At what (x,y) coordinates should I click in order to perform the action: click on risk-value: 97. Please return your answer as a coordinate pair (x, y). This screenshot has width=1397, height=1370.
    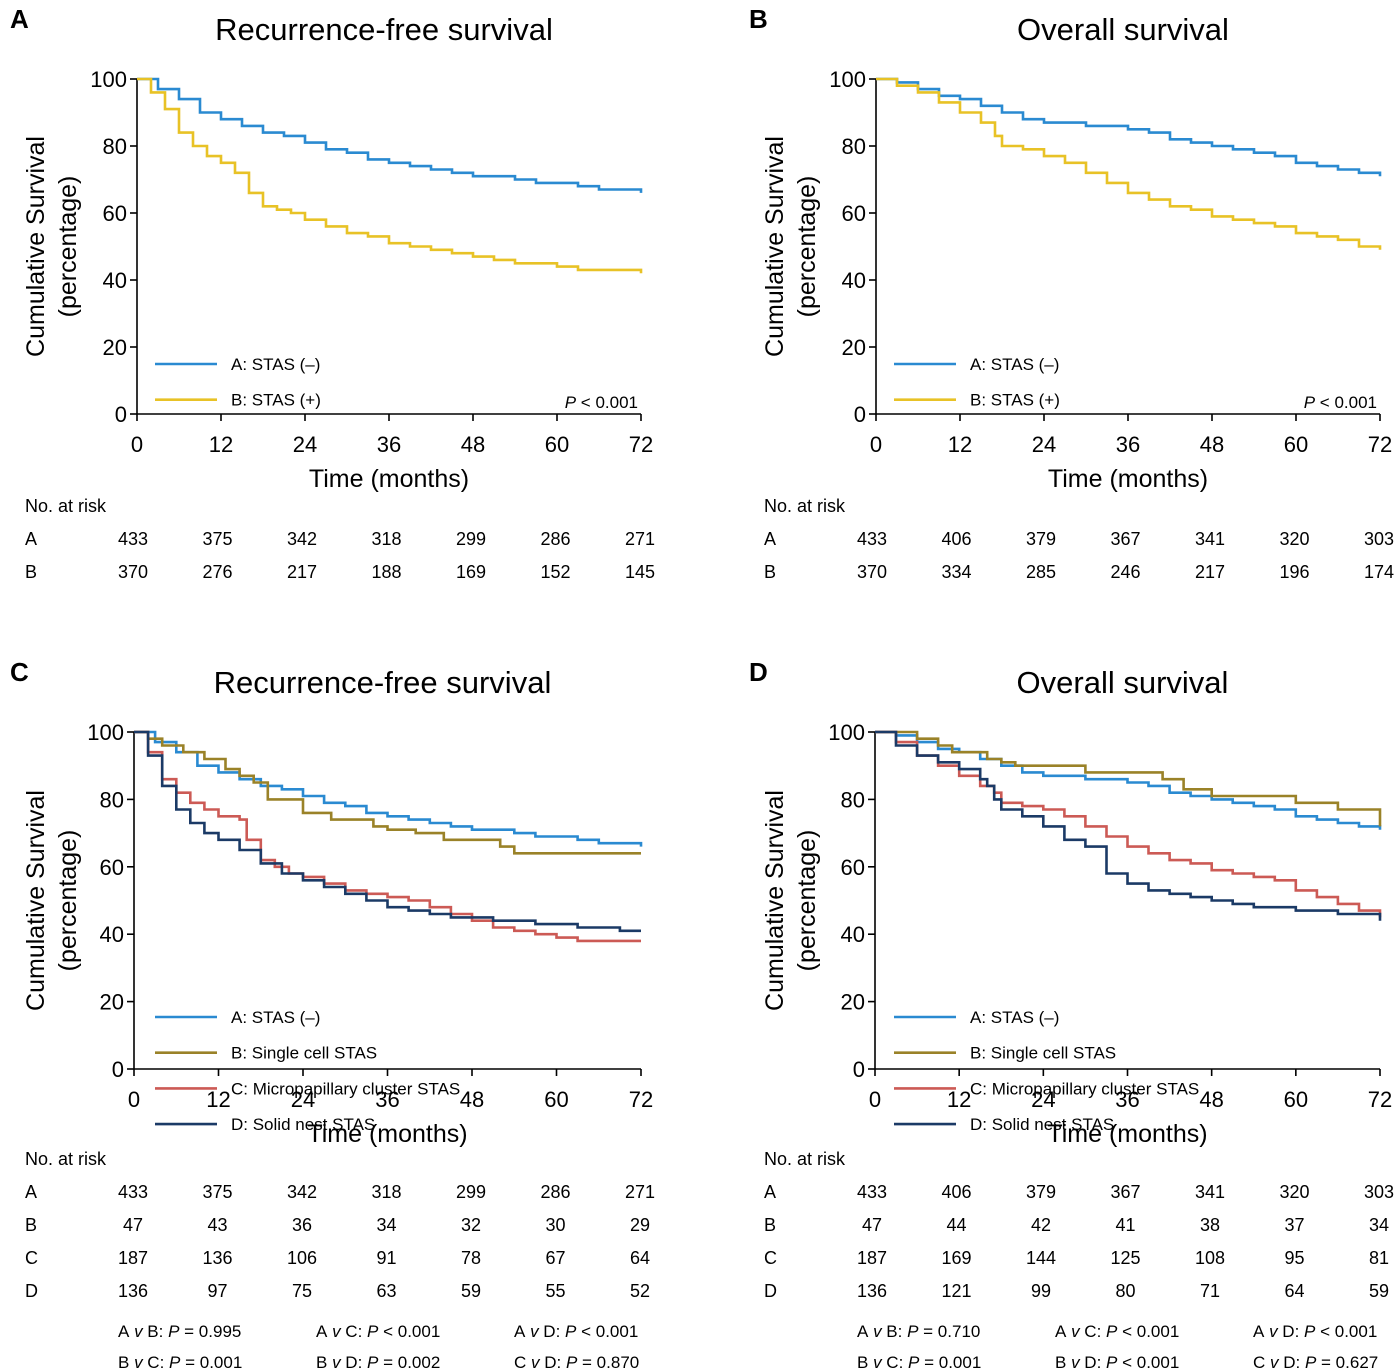
    Looking at the image, I should click on (217, 1291).